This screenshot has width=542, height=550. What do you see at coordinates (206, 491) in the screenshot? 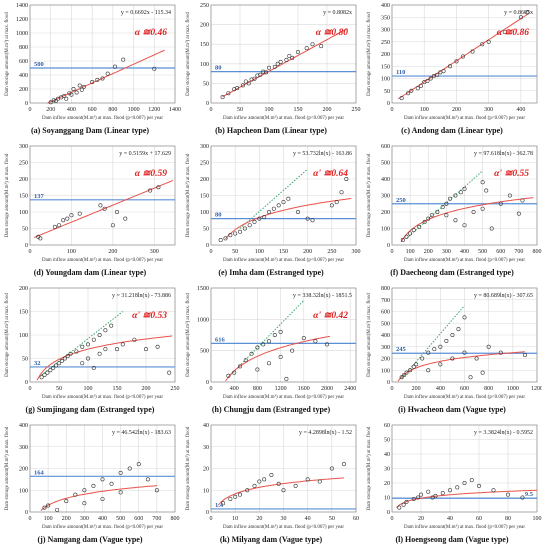
I see `y-tick-label: 10` at bounding box center [206, 491].